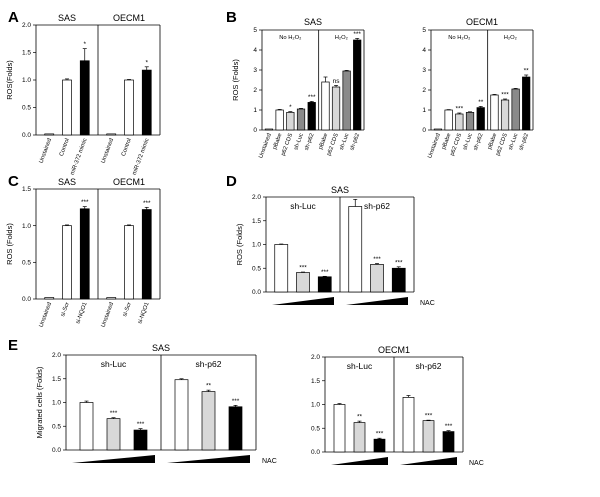 The height and width of the screenshot is (497, 600). I want to click on group-title: OECM1, so click(129, 18).